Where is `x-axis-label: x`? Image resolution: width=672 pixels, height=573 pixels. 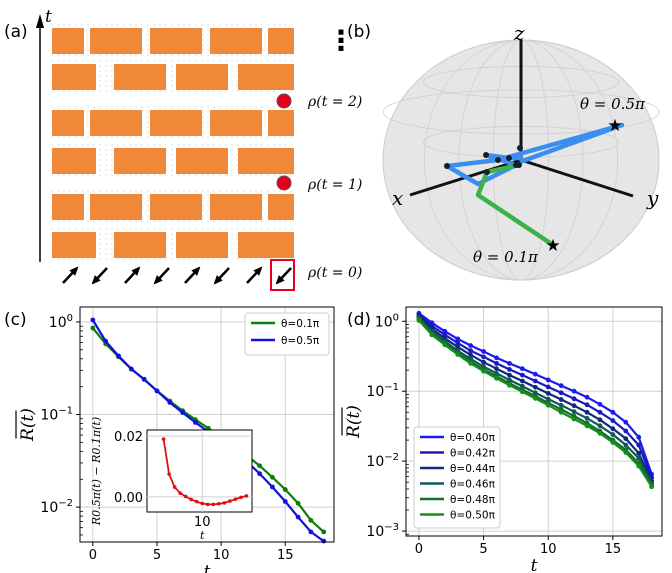 x-axis-label: x is located at coordinates (397, 198).